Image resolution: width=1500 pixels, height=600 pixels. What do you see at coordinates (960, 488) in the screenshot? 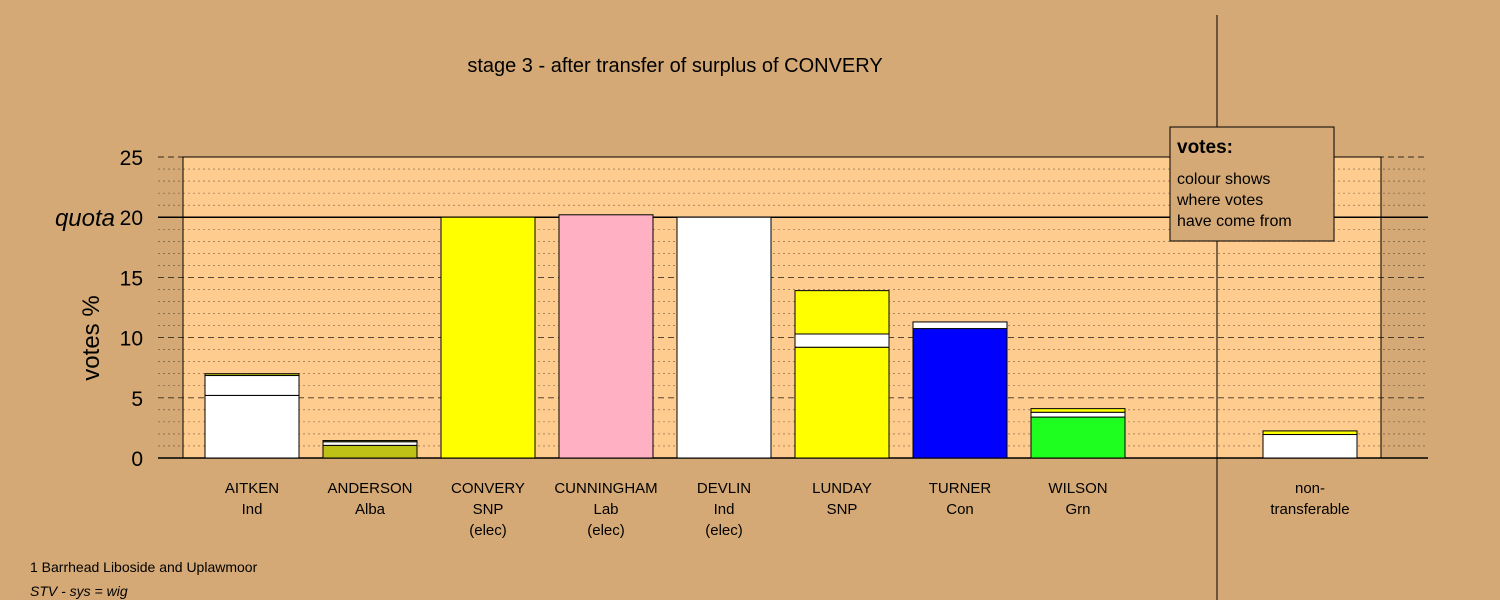
I see `candidate-name: TURNER` at bounding box center [960, 488].